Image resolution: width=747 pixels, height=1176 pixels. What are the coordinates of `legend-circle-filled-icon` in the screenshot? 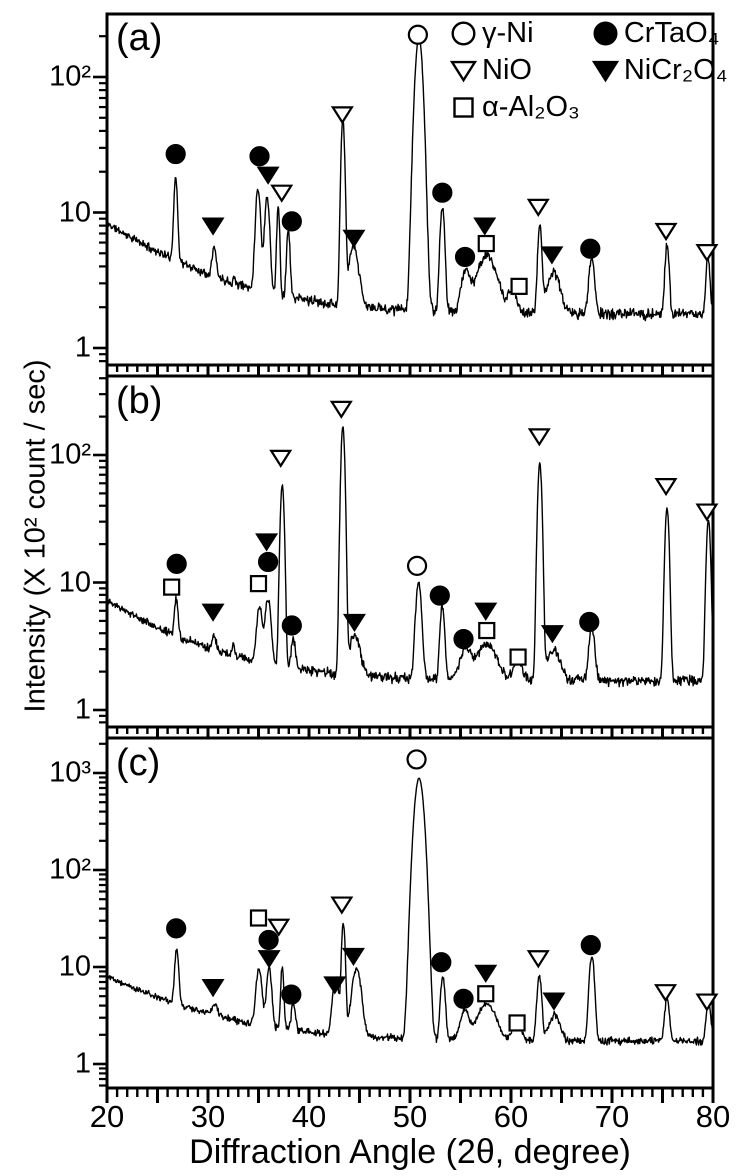 It's located at (605, 33).